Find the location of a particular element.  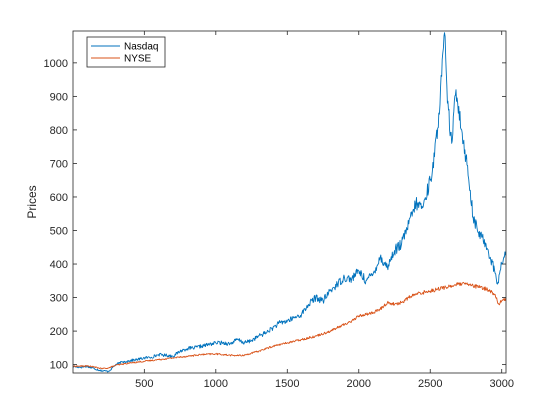

y-tick-label: 600 is located at coordinates (59, 198).